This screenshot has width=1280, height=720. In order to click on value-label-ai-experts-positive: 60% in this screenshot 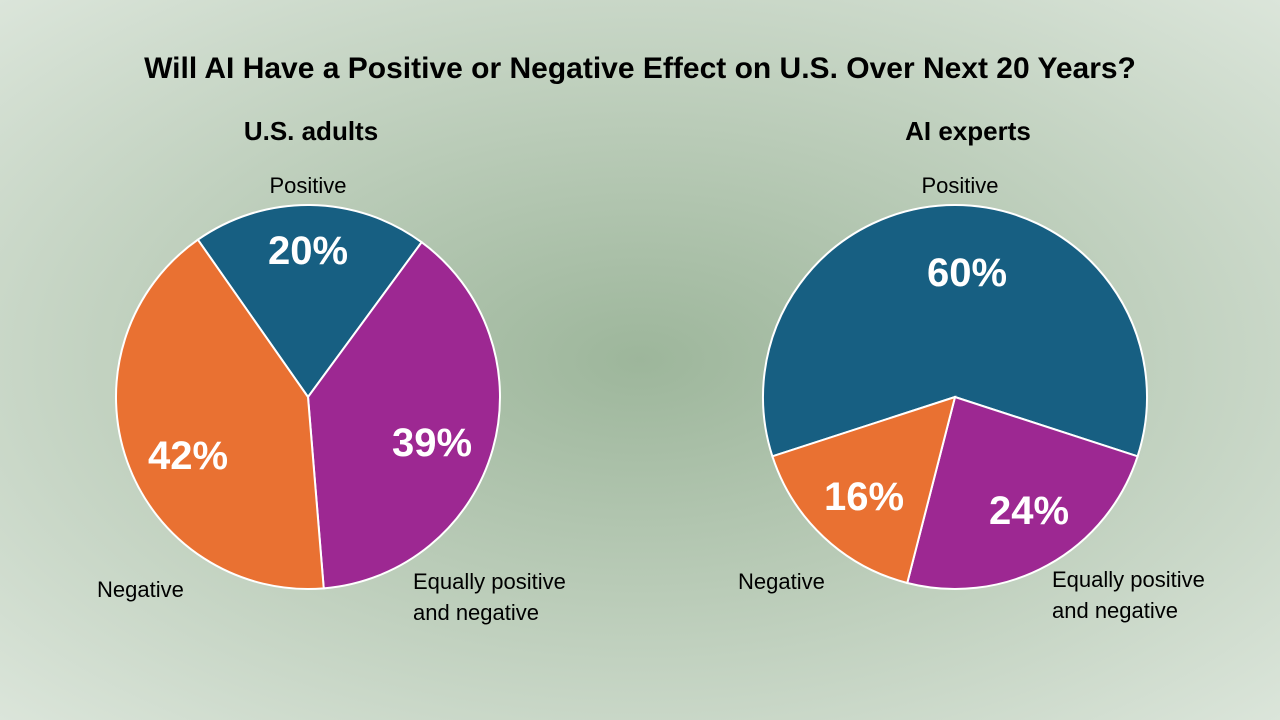, I will do `click(967, 273)`.